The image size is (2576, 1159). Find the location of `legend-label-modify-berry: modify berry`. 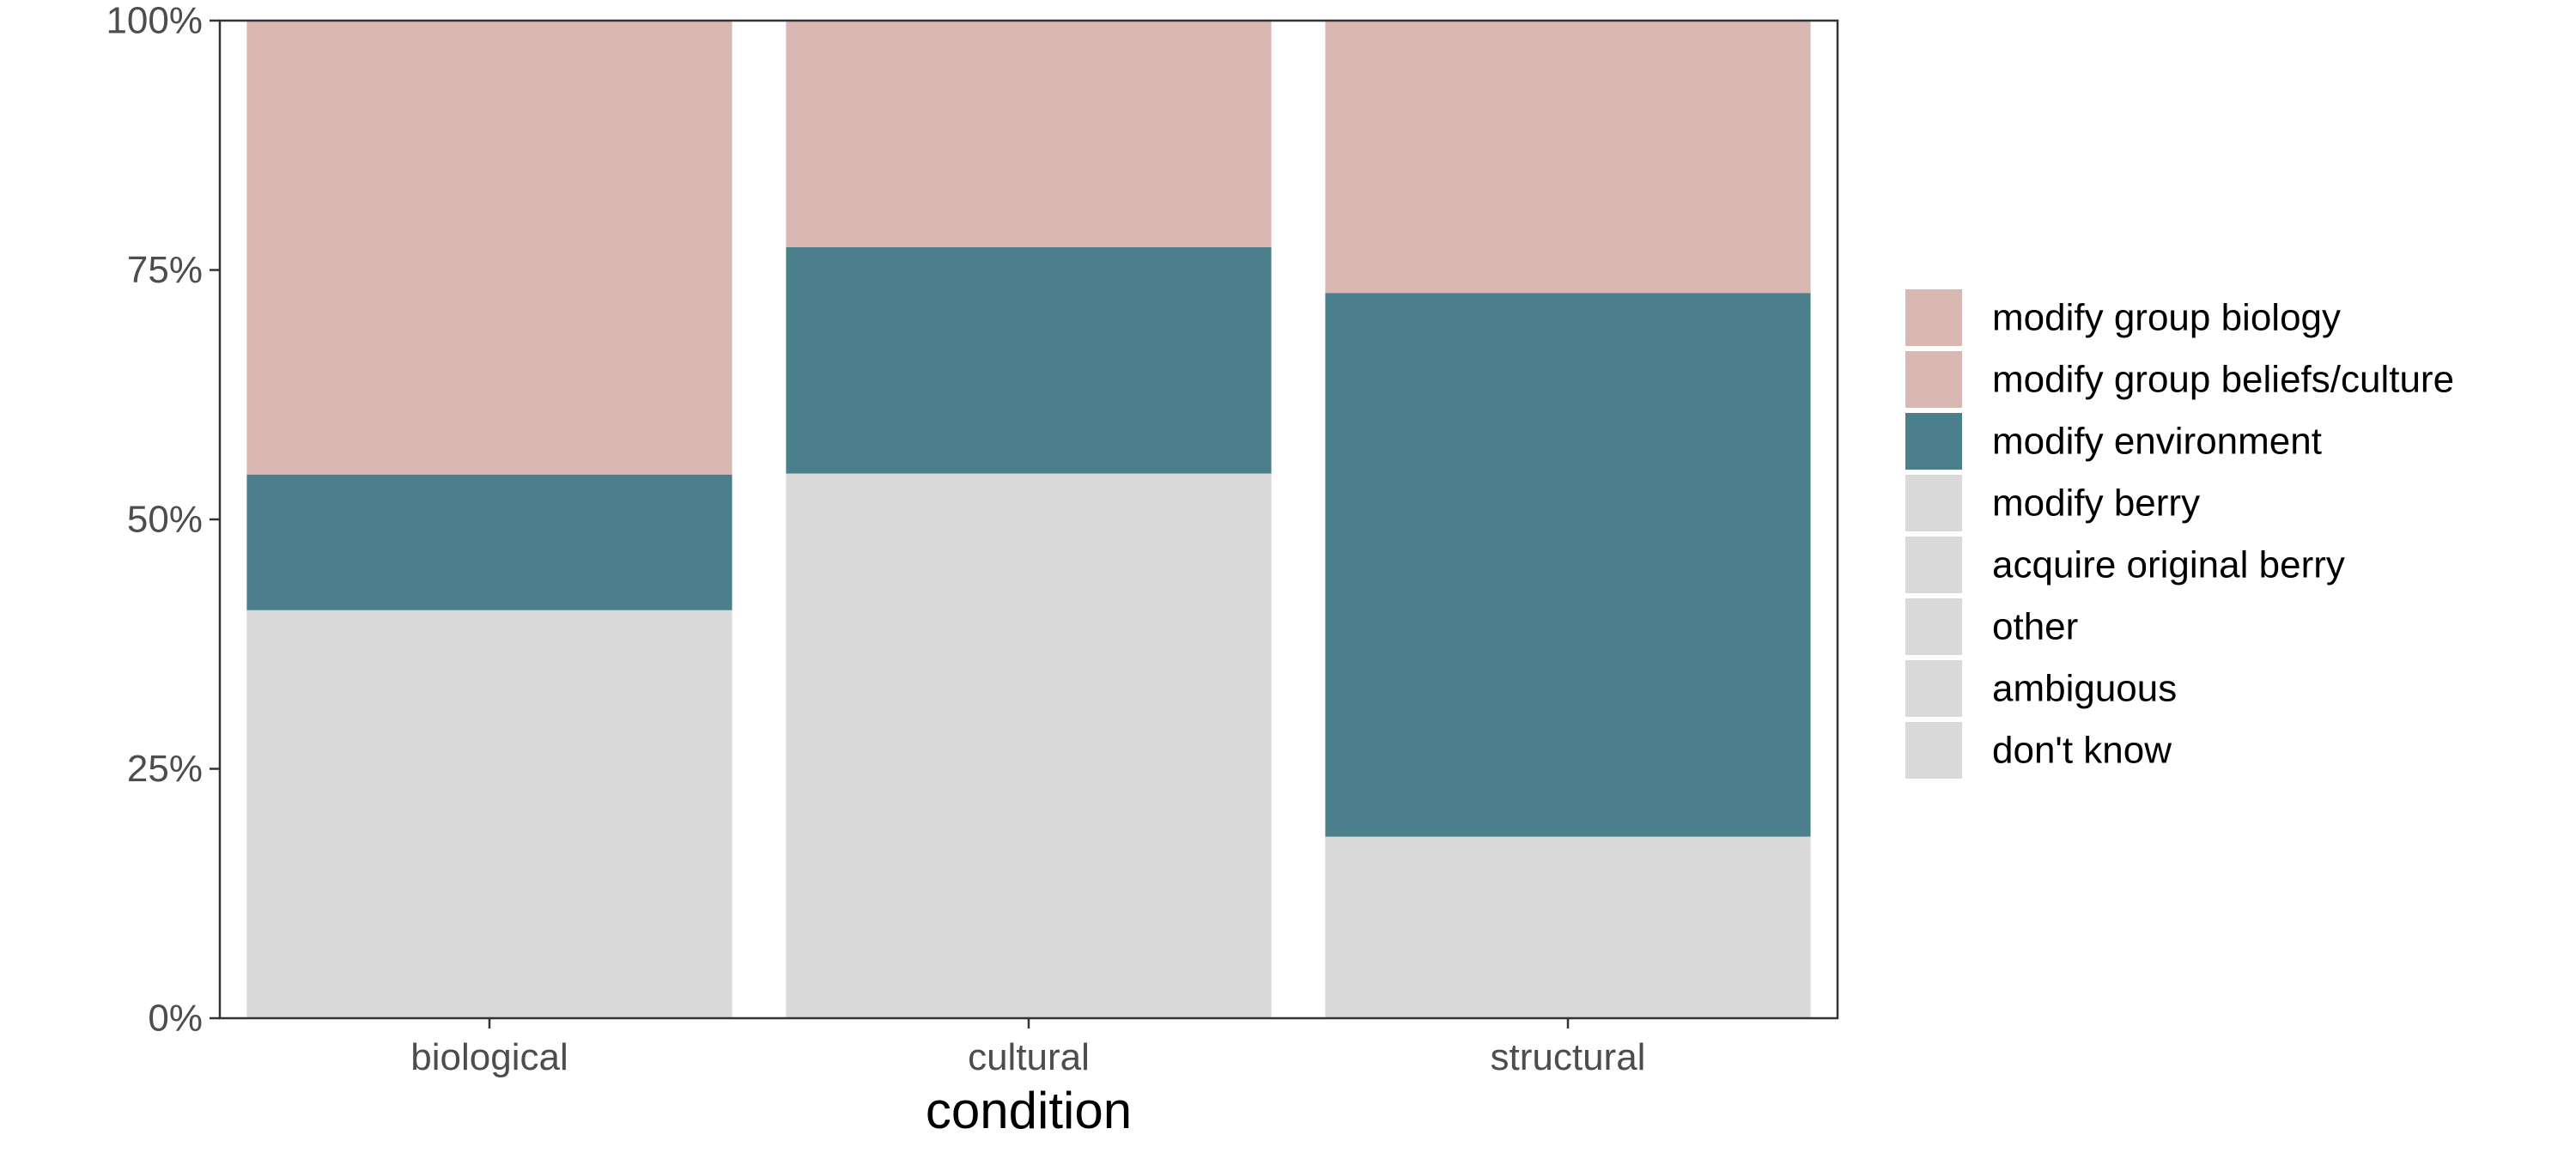

legend-label-modify-berry: modify berry is located at coordinates (2096, 504).